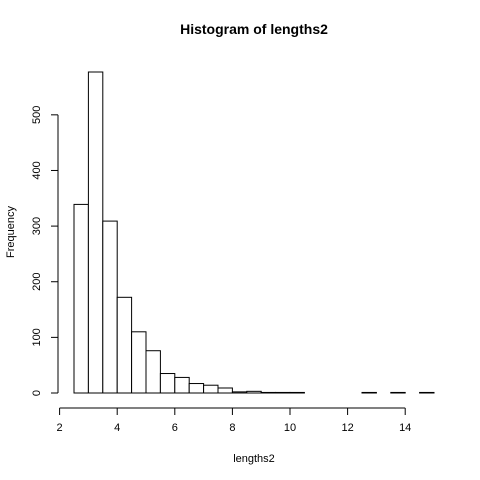  What do you see at coordinates (290, 428) in the screenshot?
I see `x-tick-label: 10` at bounding box center [290, 428].